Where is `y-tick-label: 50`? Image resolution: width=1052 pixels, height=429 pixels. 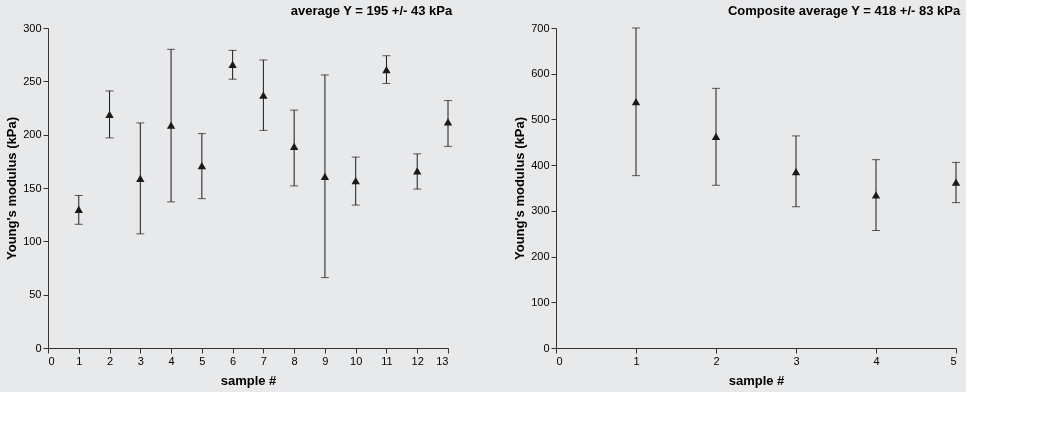 y-tick-label: 50 is located at coordinates (35, 294).